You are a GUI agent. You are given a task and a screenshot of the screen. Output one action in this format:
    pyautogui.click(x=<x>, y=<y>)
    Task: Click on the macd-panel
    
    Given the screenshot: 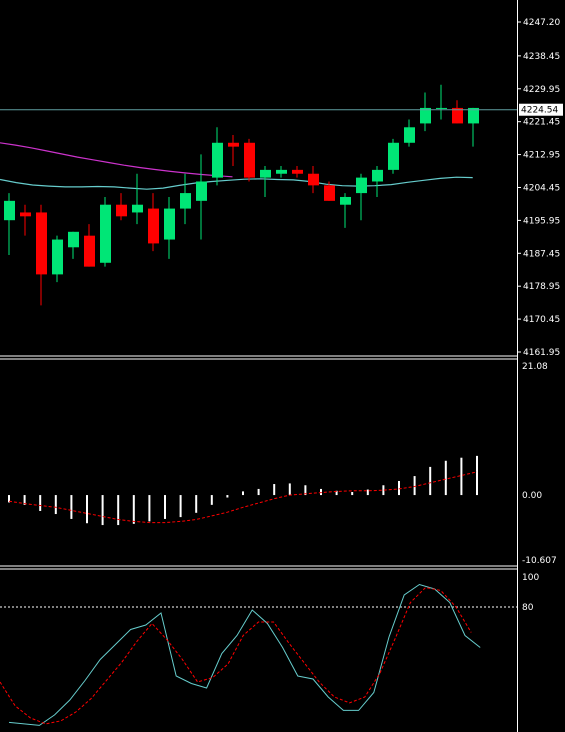 What is the action you would take?
    pyautogui.click(x=243, y=490)
    